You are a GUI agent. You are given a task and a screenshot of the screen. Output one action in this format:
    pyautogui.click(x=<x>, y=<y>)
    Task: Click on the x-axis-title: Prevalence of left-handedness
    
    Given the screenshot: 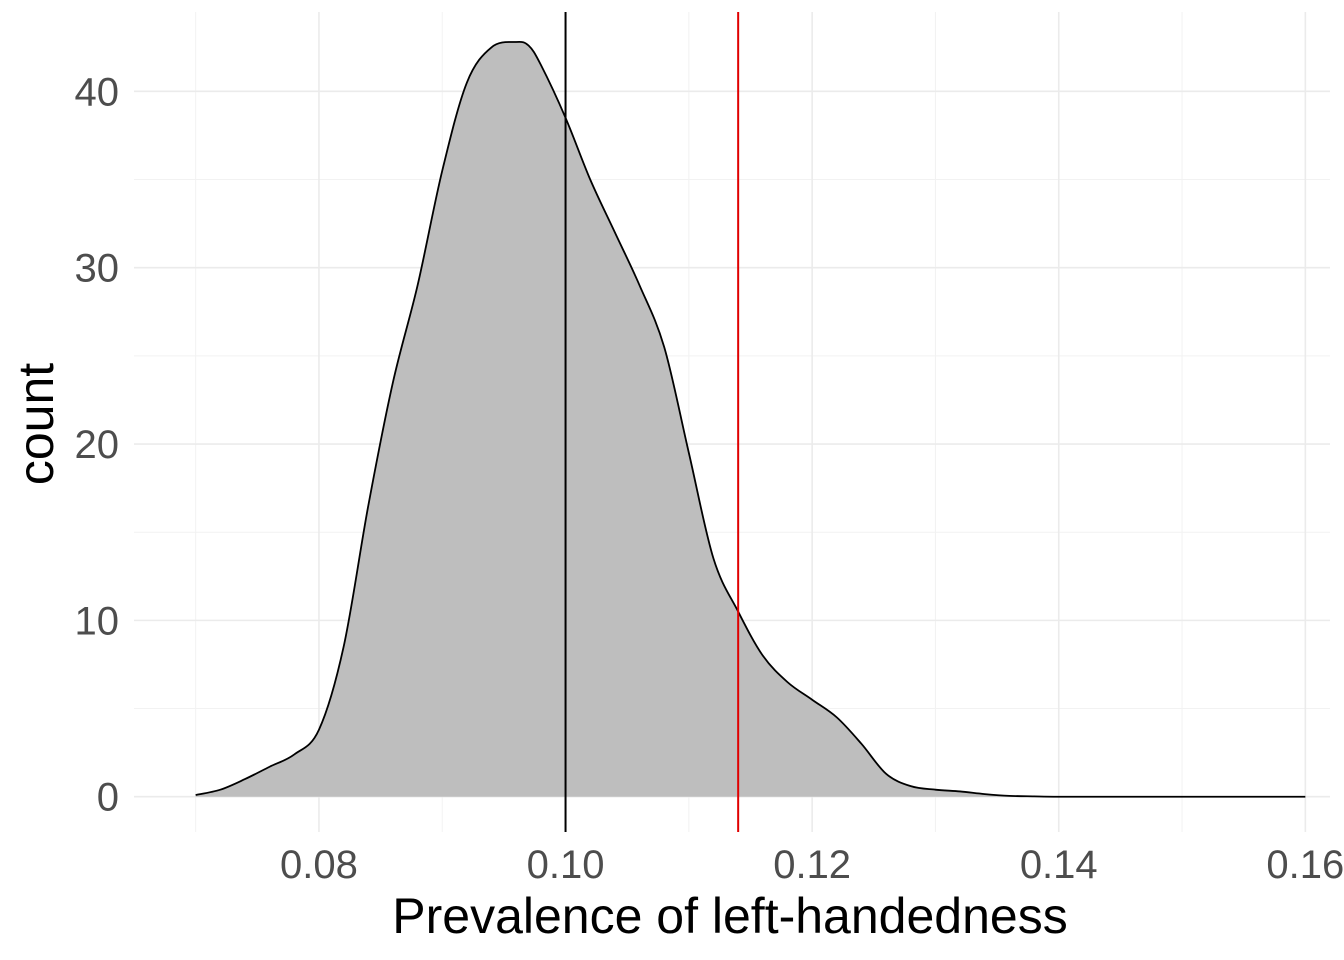 What is the action you would take?
    pyautogui.click(x=729, y=916)
    